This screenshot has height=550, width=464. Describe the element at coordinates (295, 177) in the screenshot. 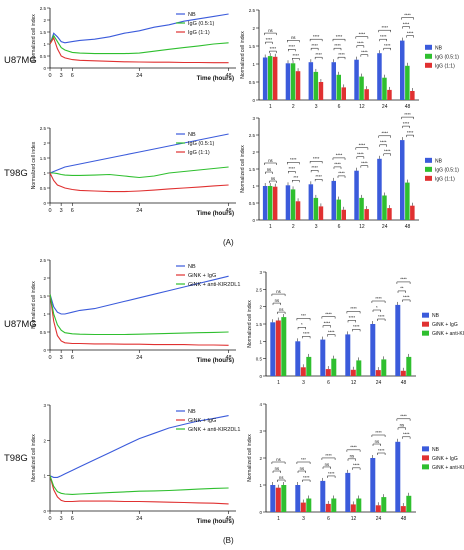

I see `significance-label: ***` at that location.